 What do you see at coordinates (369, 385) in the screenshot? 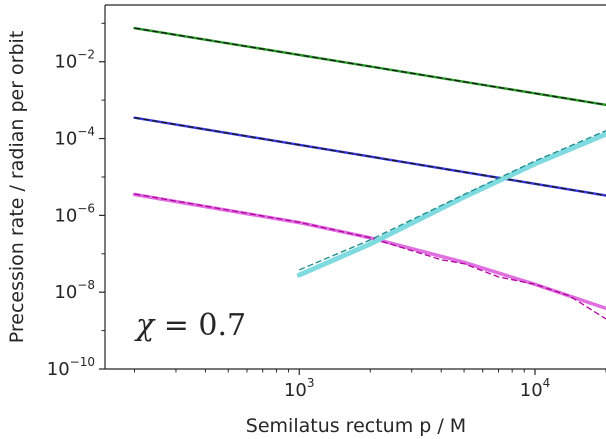
I see `x-ticks: 10³ 10⁴` at bounding box center [369, 385].